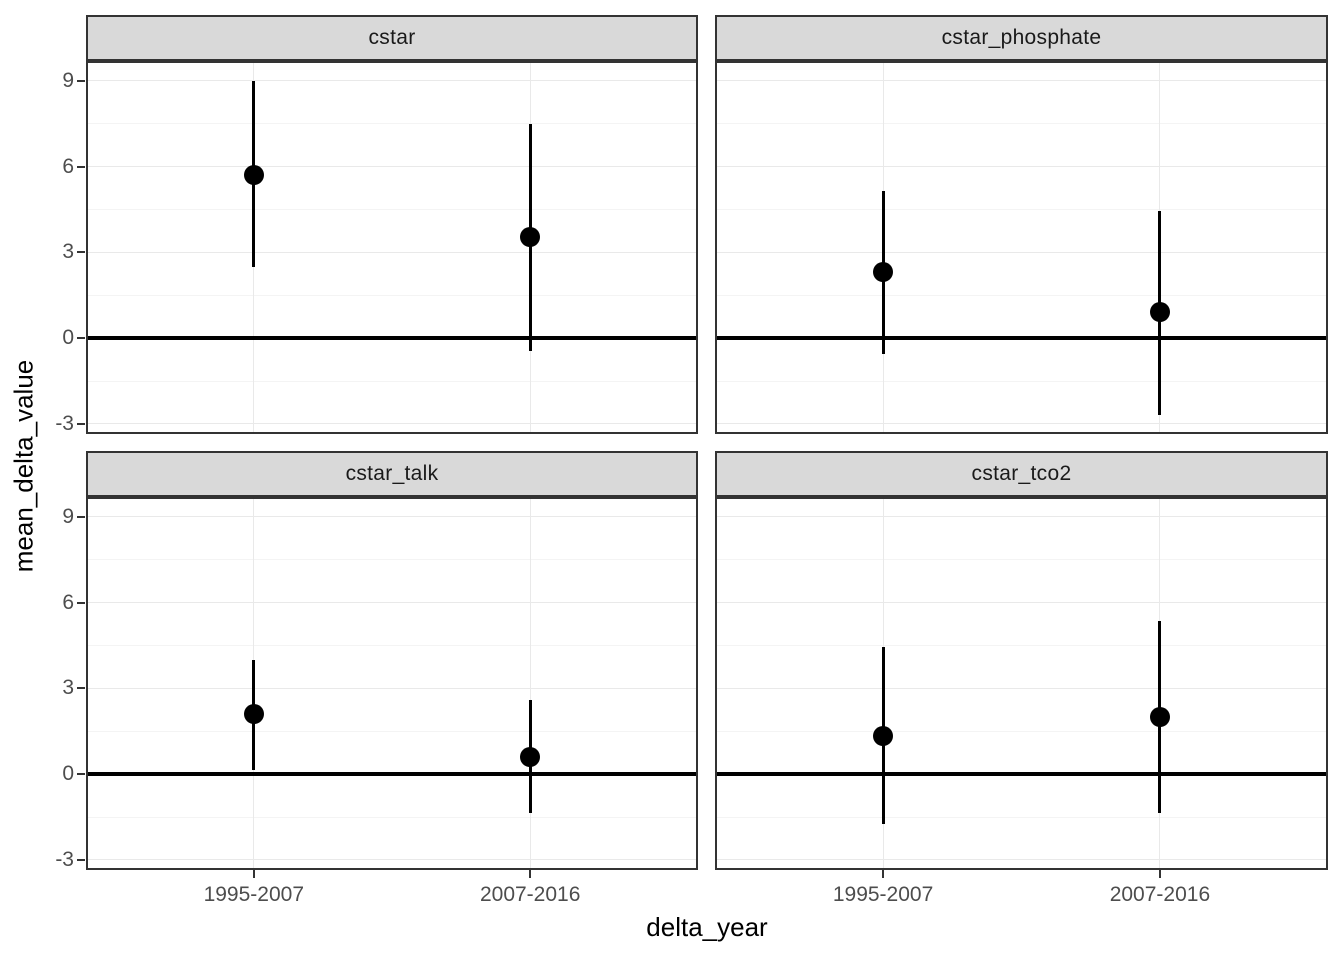  I want to click on facet-strip-cstar-talk: cstar_talk, so click(392, 474).